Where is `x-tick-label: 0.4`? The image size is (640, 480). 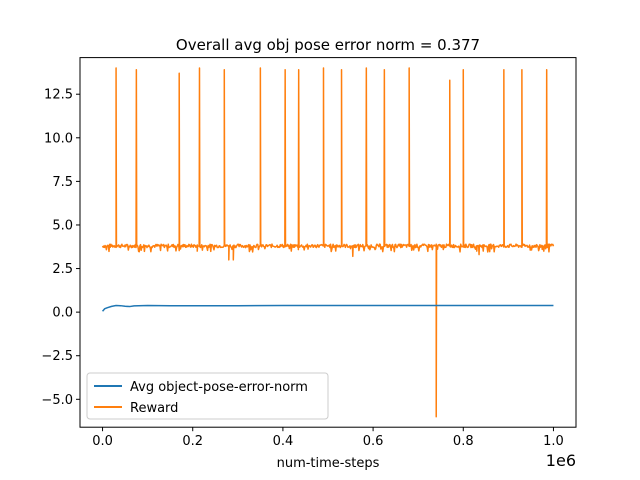 x-tick-label: 0.4 is located at coordinates (283, 441).